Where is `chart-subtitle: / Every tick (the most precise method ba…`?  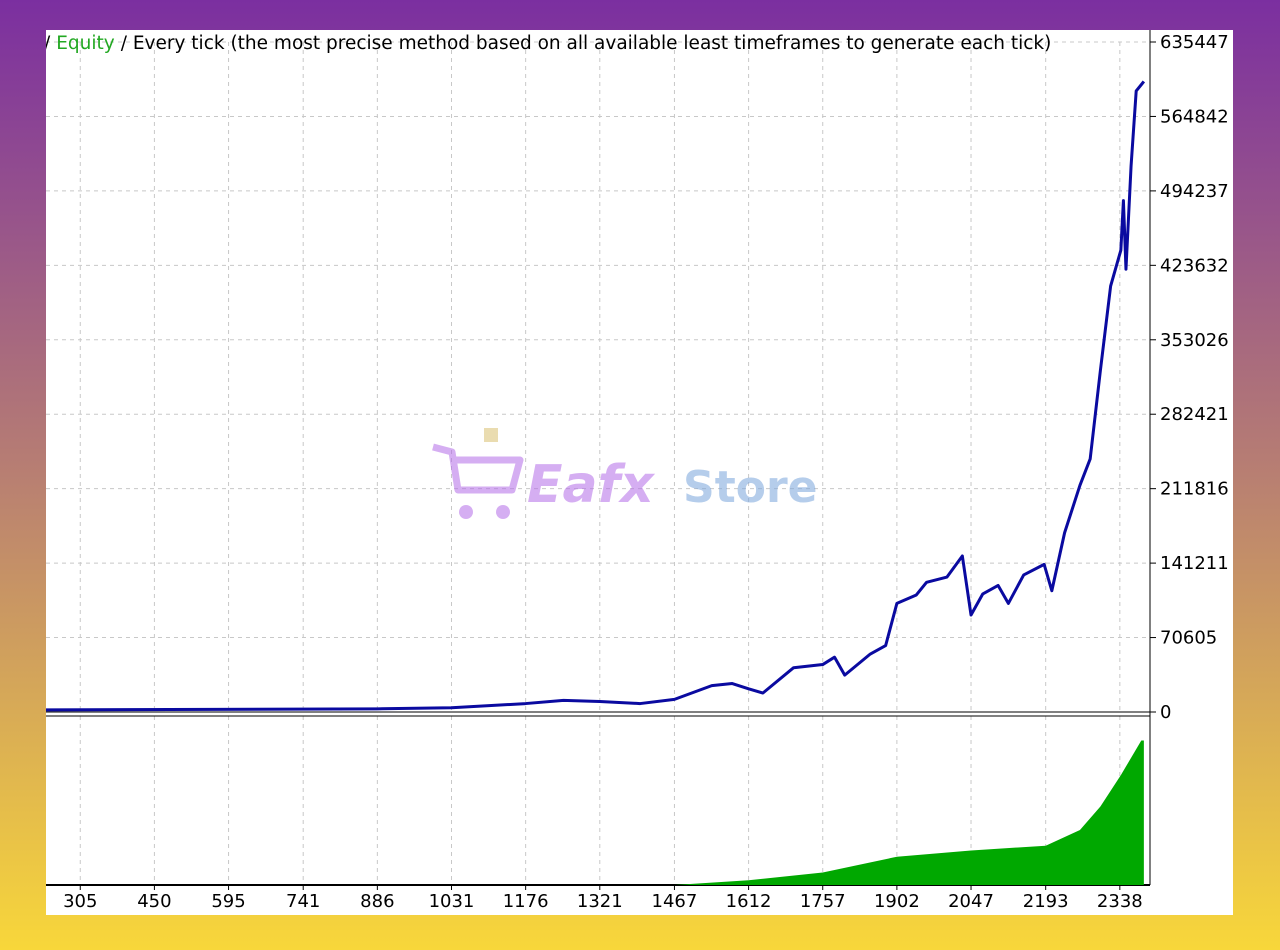 chart-subtitle: / Every tick (the most precise method ba… is located at coordinates (586, 43).